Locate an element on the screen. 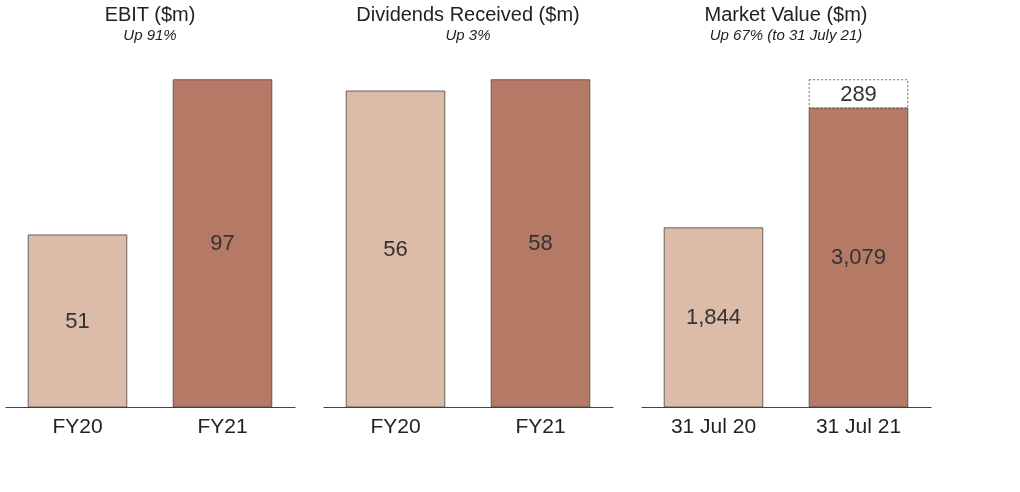  data-label: 97 is located at coordinates (222, 243).